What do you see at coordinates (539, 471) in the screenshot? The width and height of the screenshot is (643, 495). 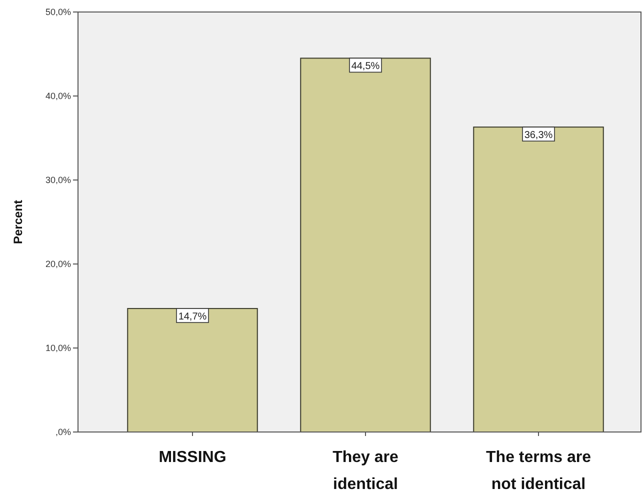 I see `x-tick-label: The terms are not identical` at bounding box center [539, 471].